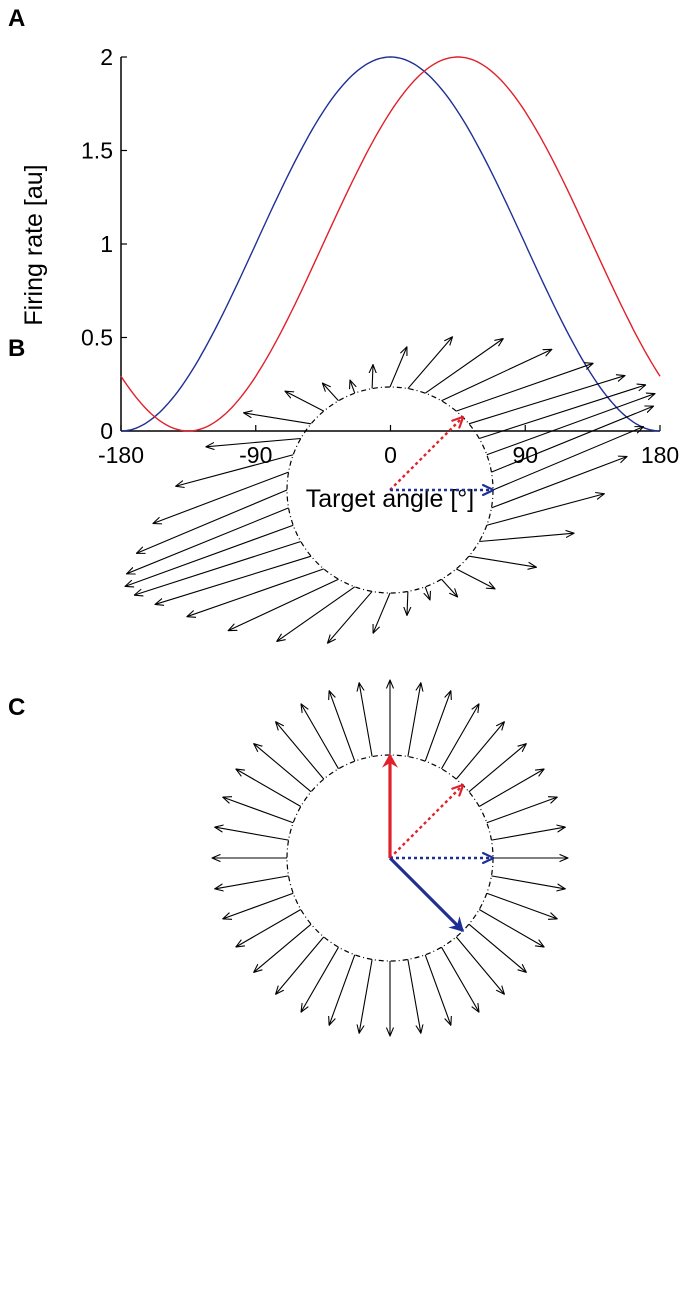  I want to click on y-tick-label: 1, so click(106, 244).